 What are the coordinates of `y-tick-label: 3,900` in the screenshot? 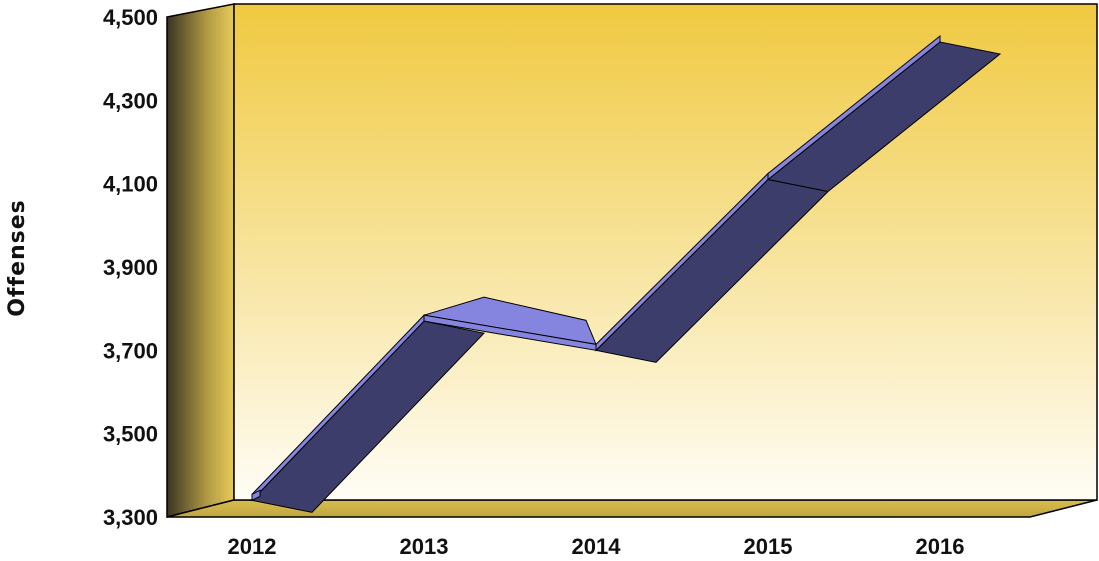 It's located at (130, 267).